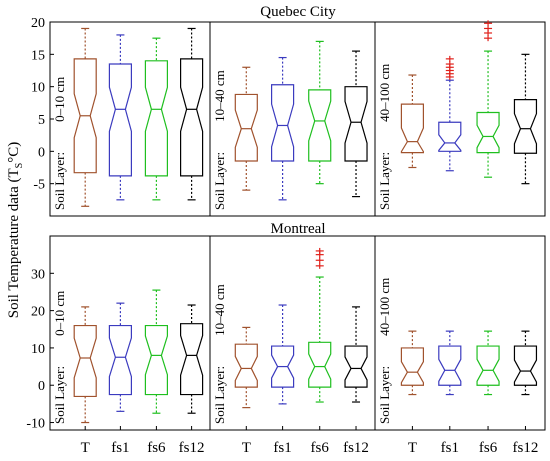 Image resolution: width=550 pixels, height=461 pixels. I want to click on panel-montreal-3: Soil Layer: 40–100 cm T fs1 fs6 fs12, so click(460, 345).